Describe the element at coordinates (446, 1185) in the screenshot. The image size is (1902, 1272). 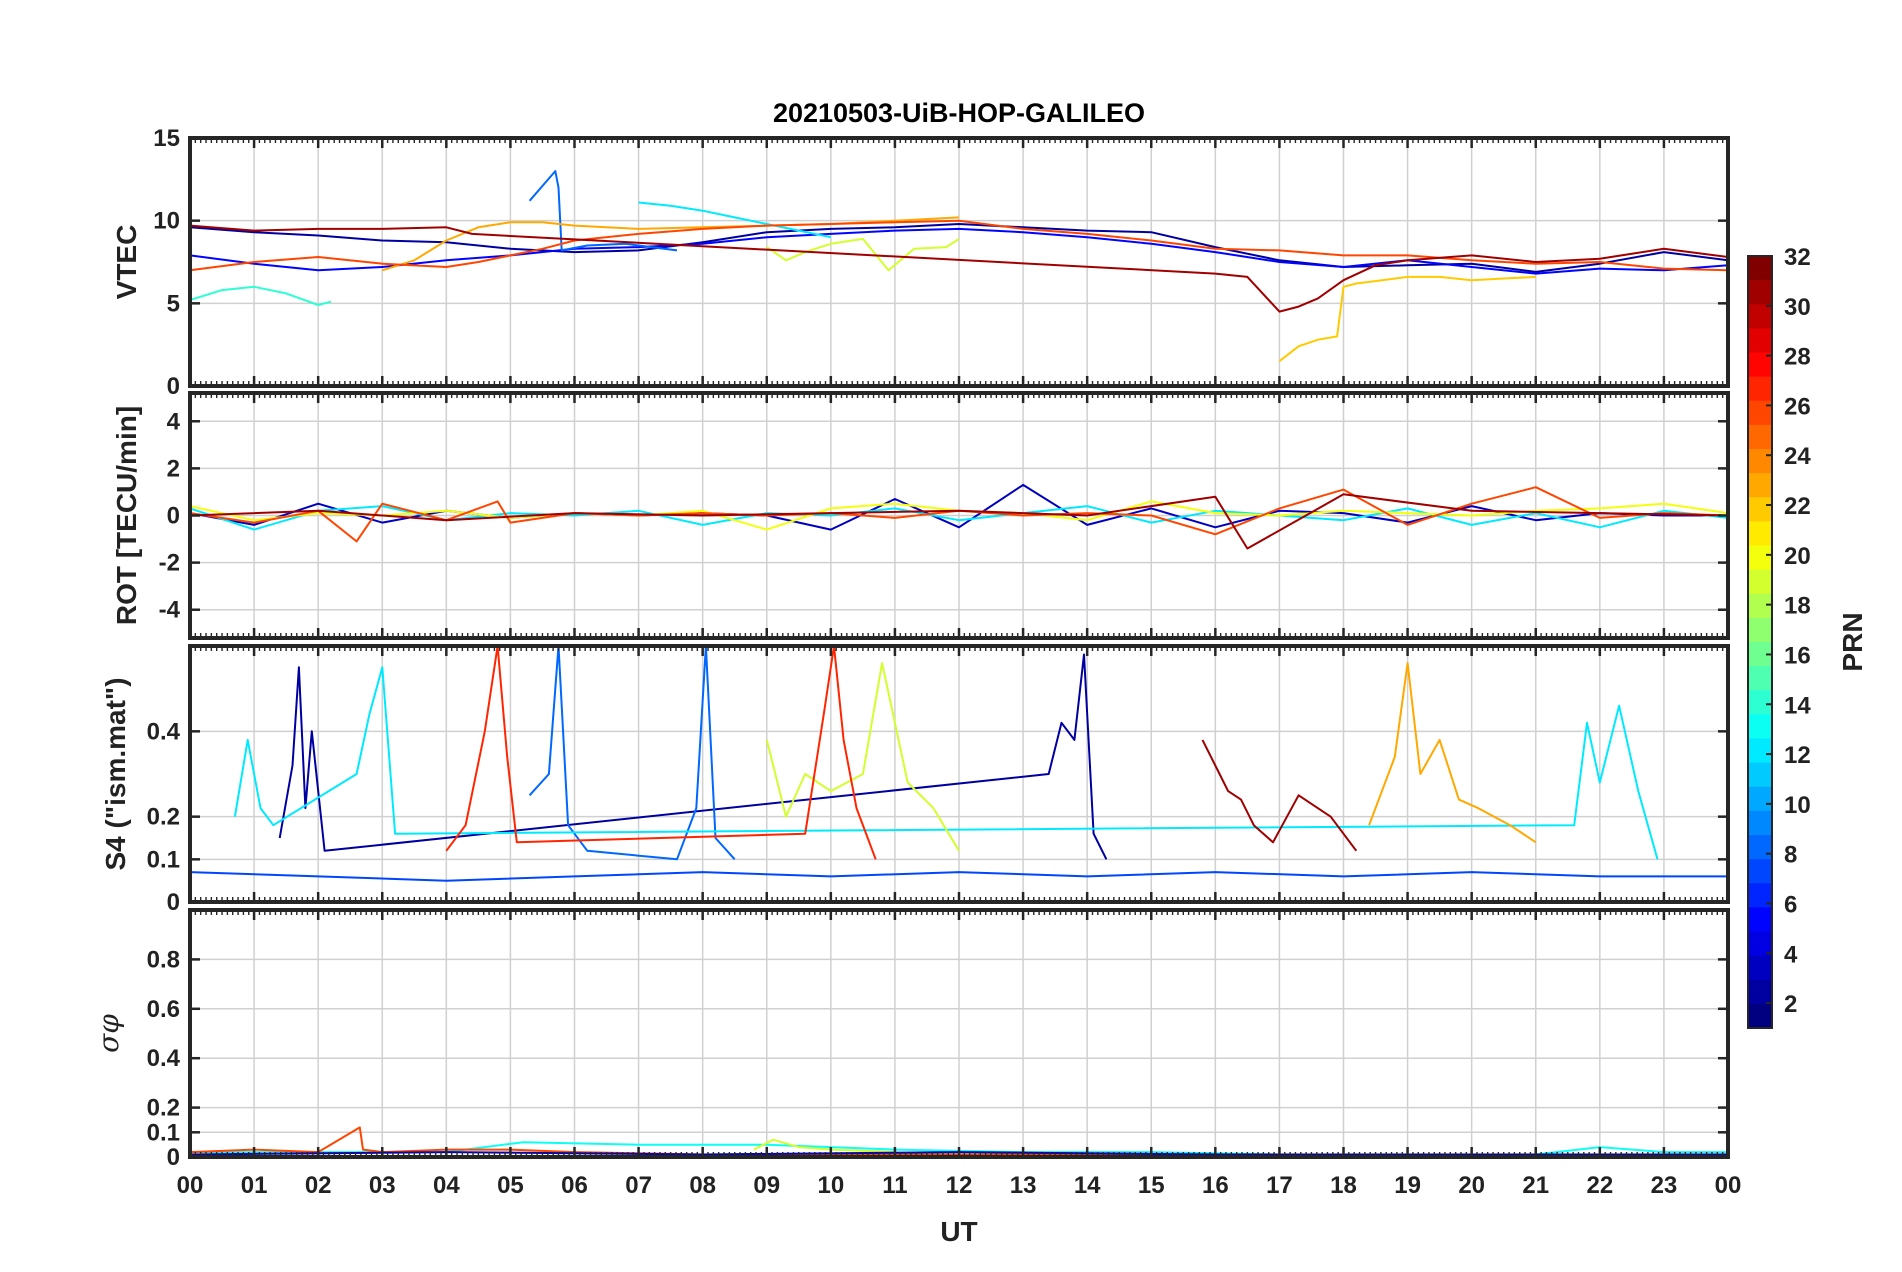
I see `x-tick-label: 04` at that location.